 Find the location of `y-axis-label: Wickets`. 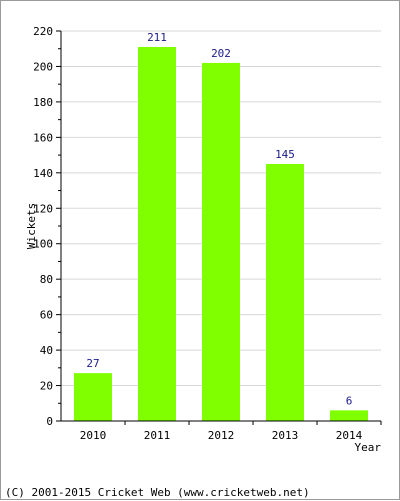

y-axis-label: Wickets is located at coordinates (31, 226).